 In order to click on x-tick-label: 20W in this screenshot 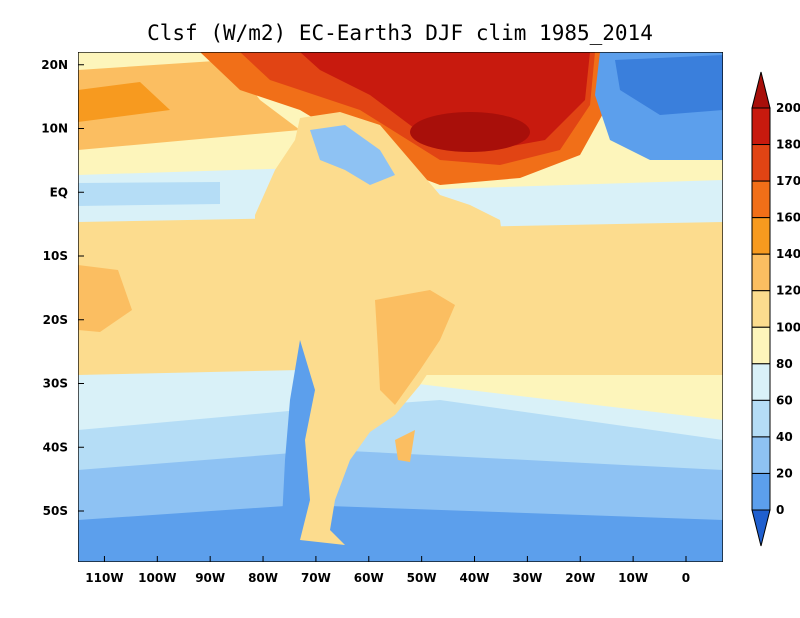, I will do `click(580, 578)`.